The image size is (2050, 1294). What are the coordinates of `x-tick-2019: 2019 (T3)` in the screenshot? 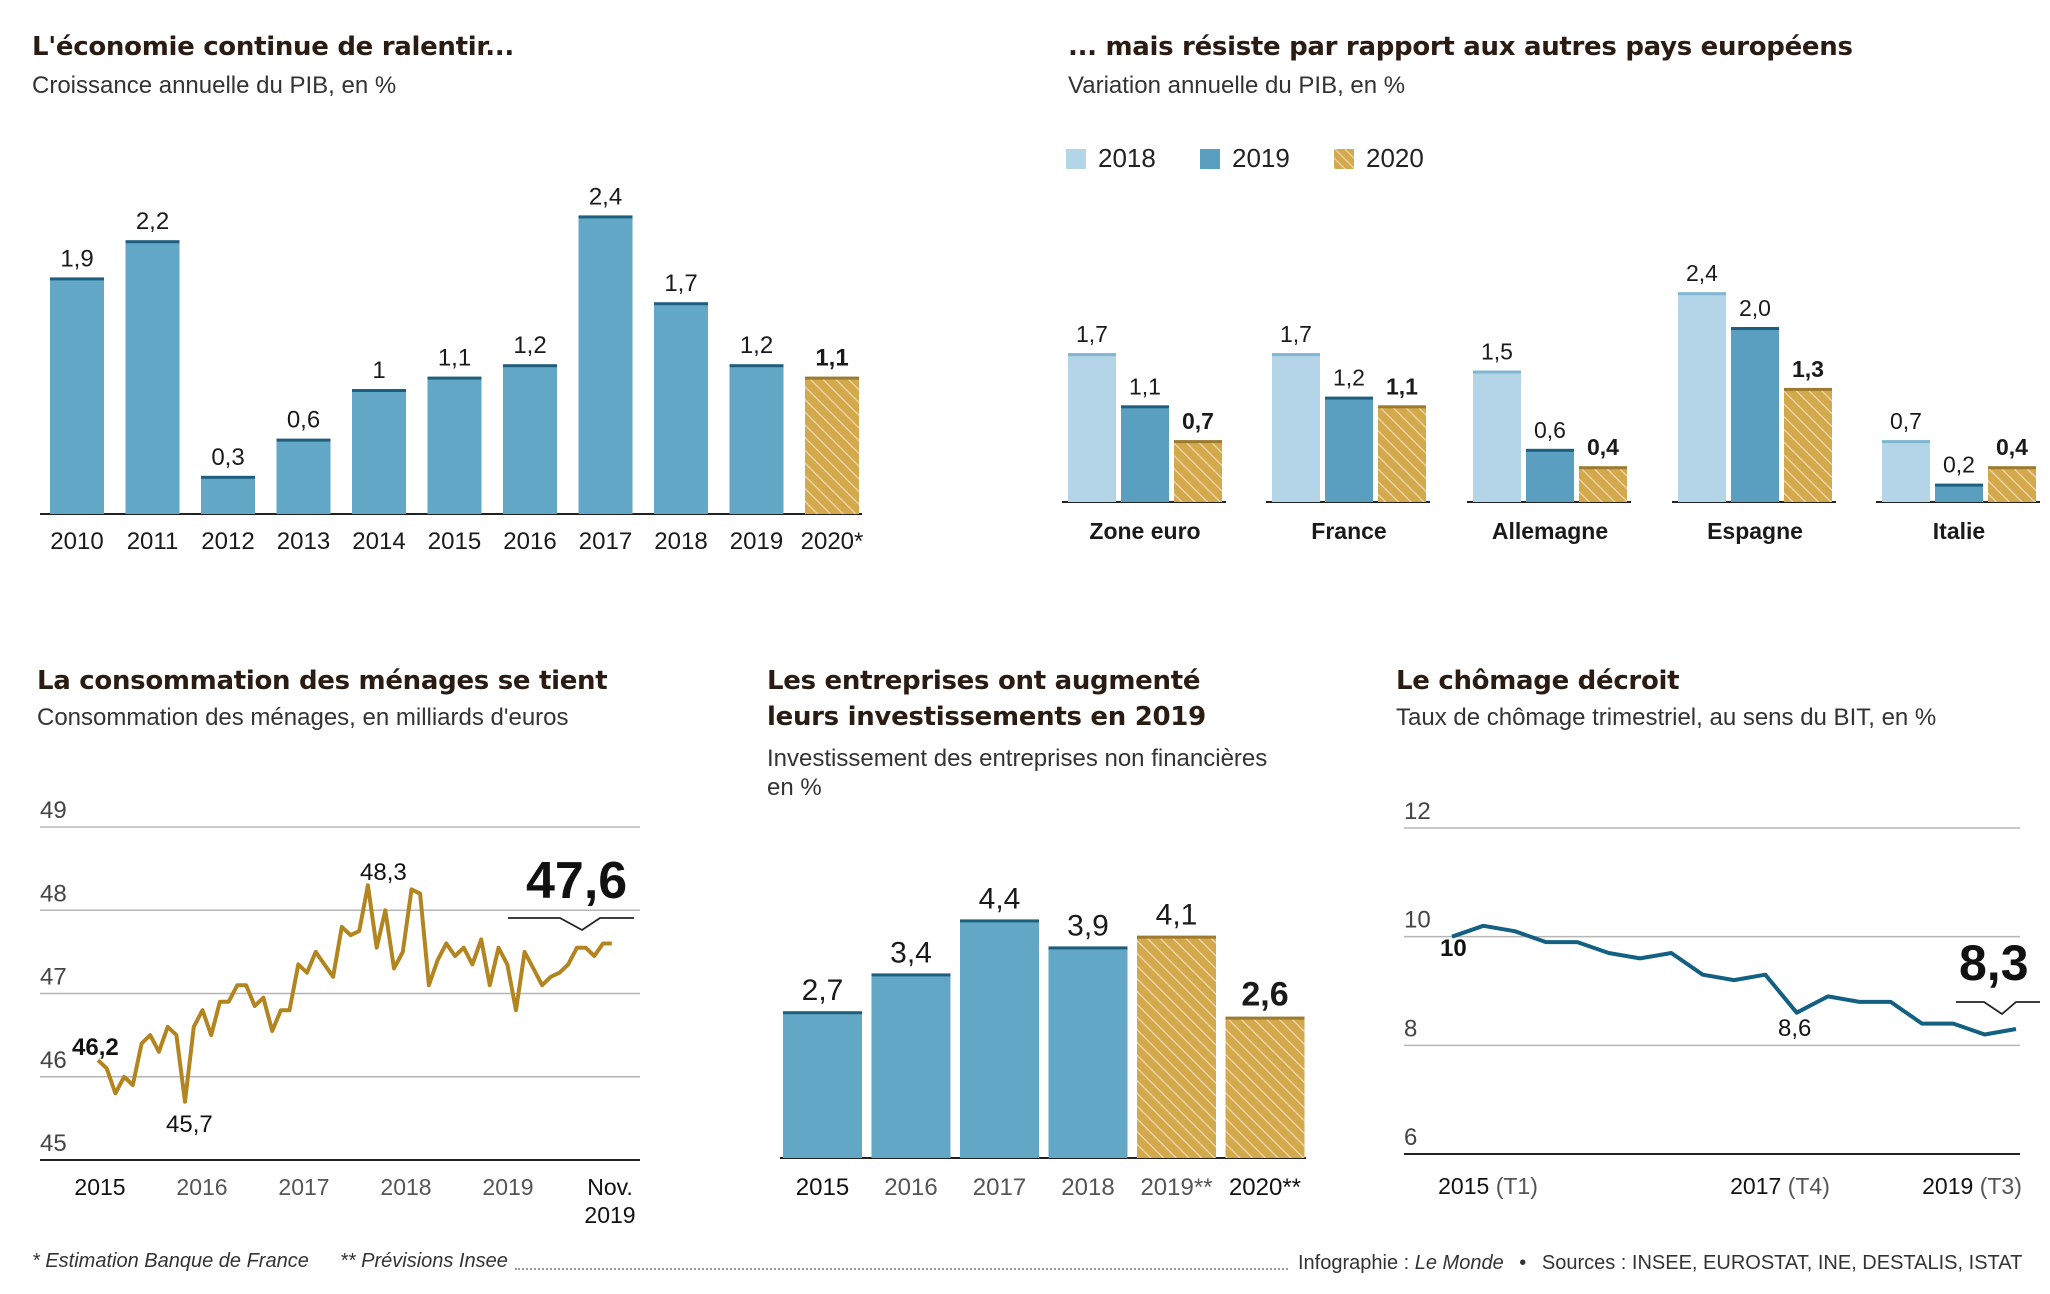 It's located at (1972, 1186).